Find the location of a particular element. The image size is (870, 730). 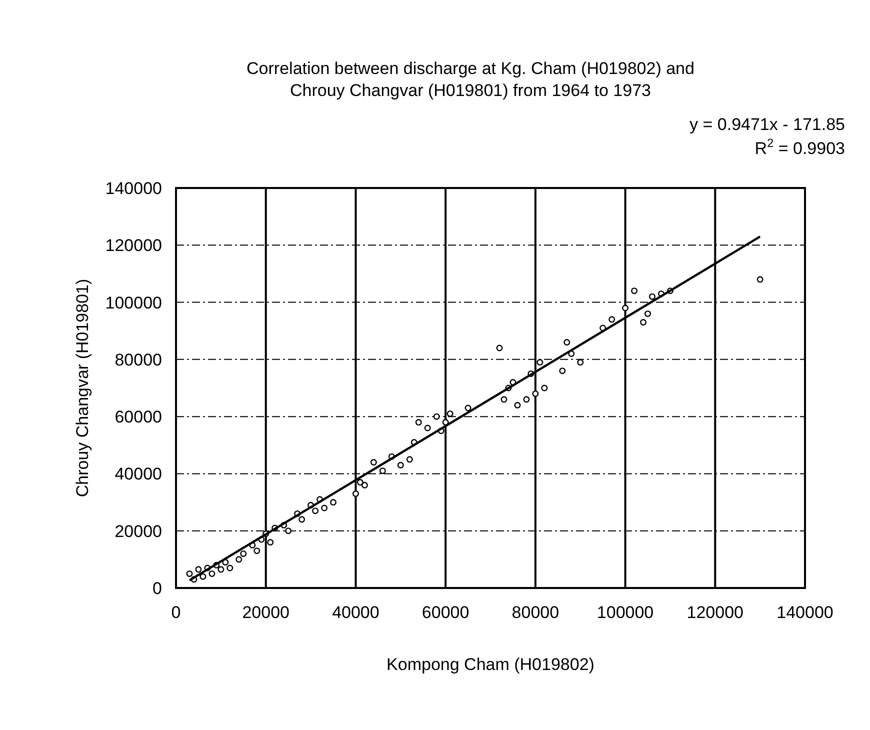

x-tick-label: 60000 is located at coordinates (446, 612).